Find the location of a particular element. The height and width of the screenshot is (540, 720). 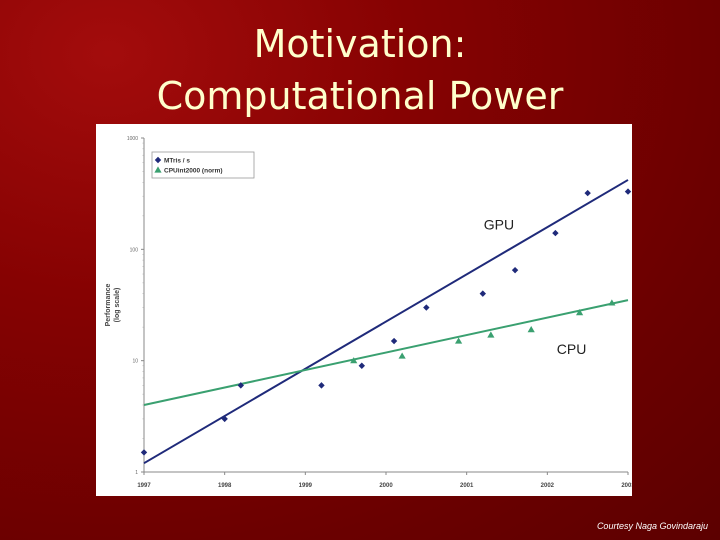

gpu-annotation: GPU is located at coordinates (499, 225).